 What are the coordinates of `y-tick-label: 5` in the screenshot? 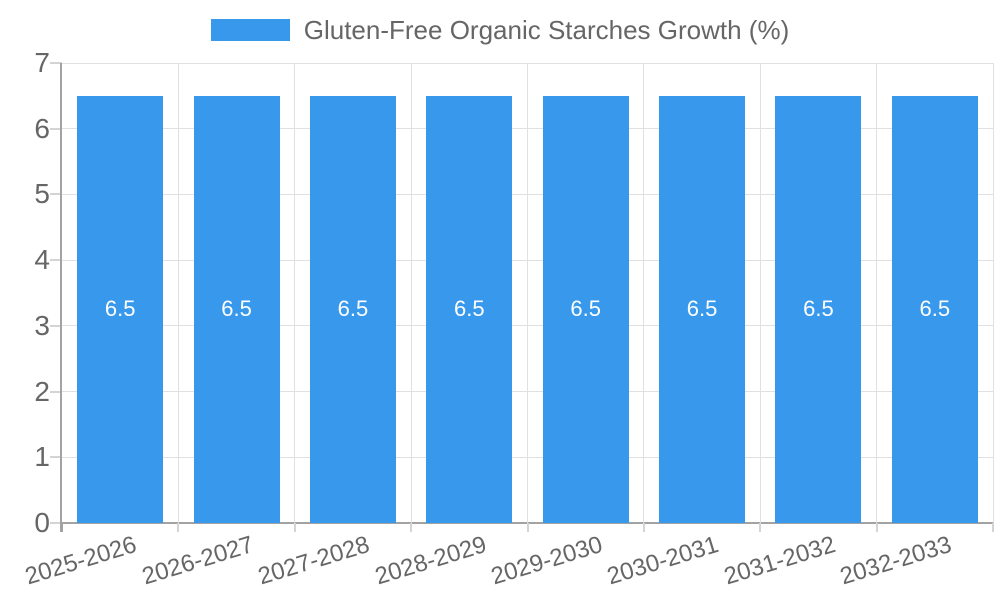 It's located at (42, 194).